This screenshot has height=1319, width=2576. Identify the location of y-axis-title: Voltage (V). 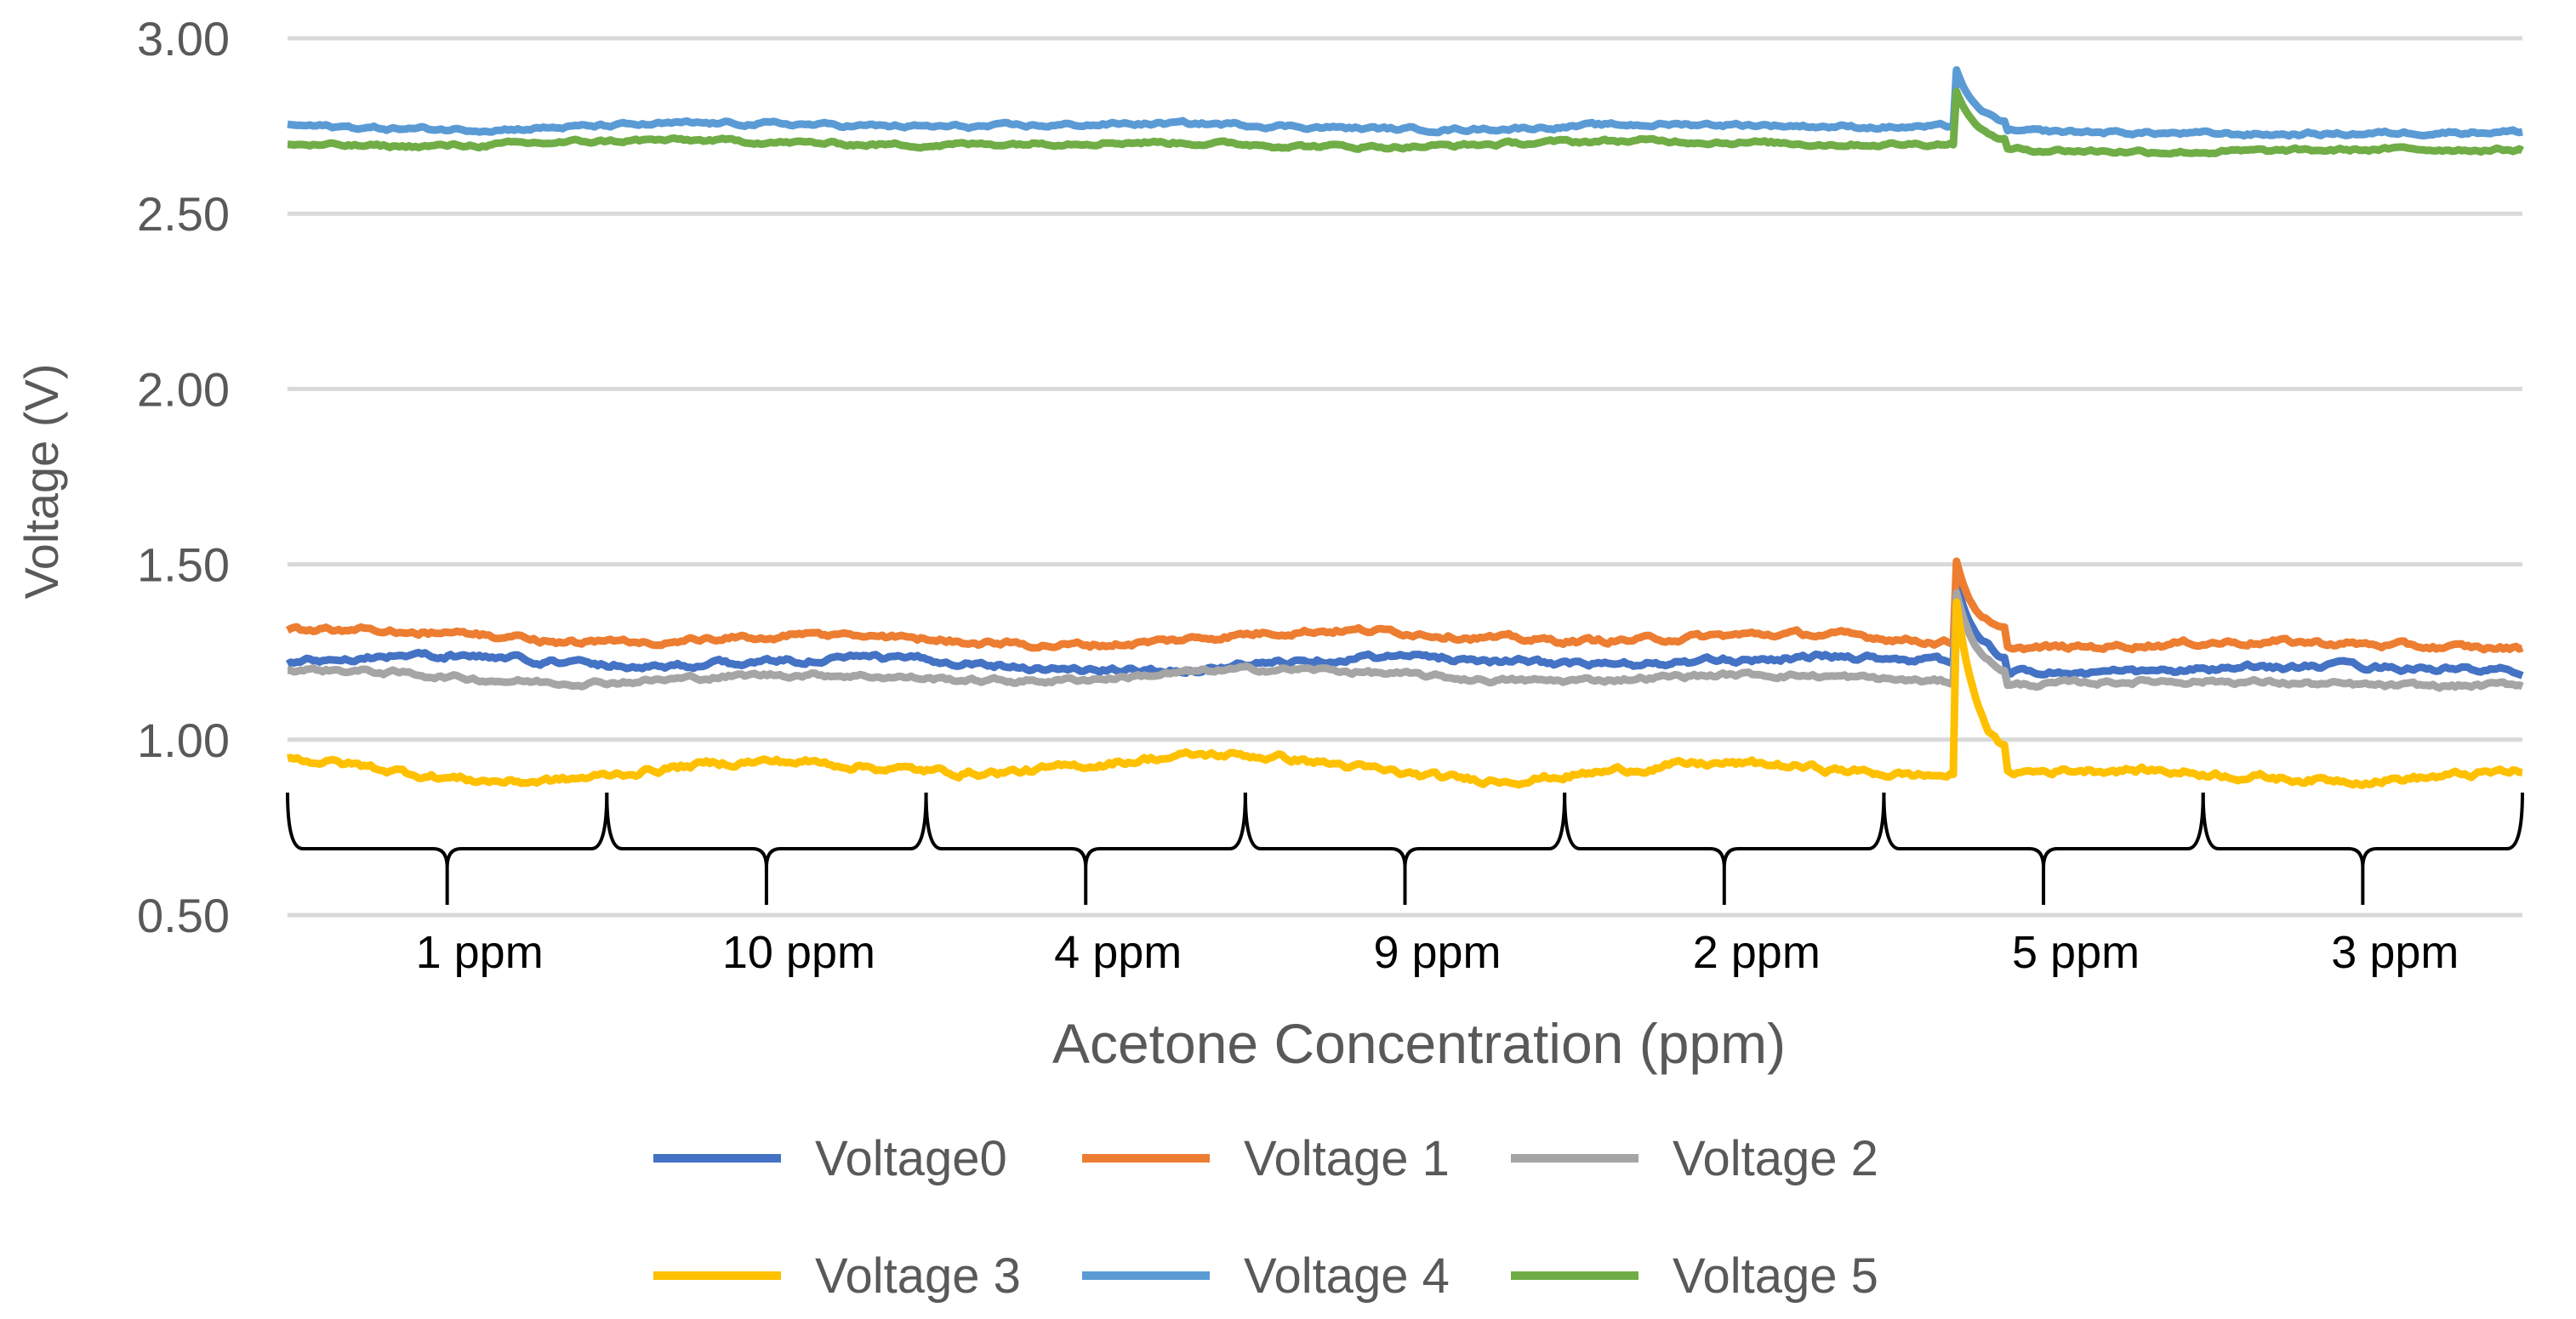
(41, 481).